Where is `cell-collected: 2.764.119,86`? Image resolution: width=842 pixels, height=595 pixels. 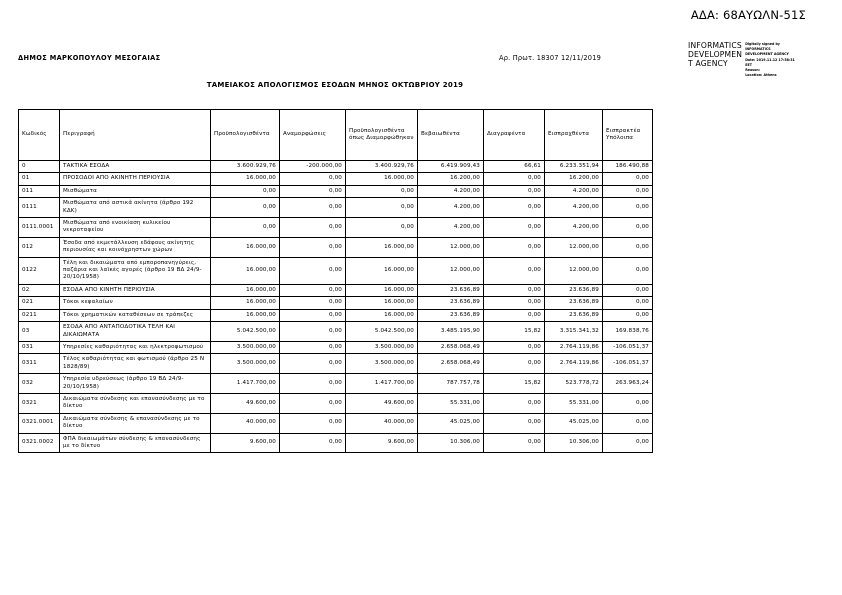 cell-collected: 2.764.119,86 is located at coordinates (573, 364).